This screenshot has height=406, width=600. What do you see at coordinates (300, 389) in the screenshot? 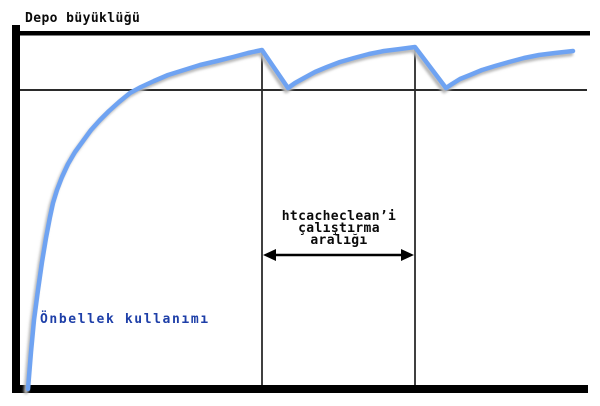
I see `x-axis` at bounding box center [300, 389].